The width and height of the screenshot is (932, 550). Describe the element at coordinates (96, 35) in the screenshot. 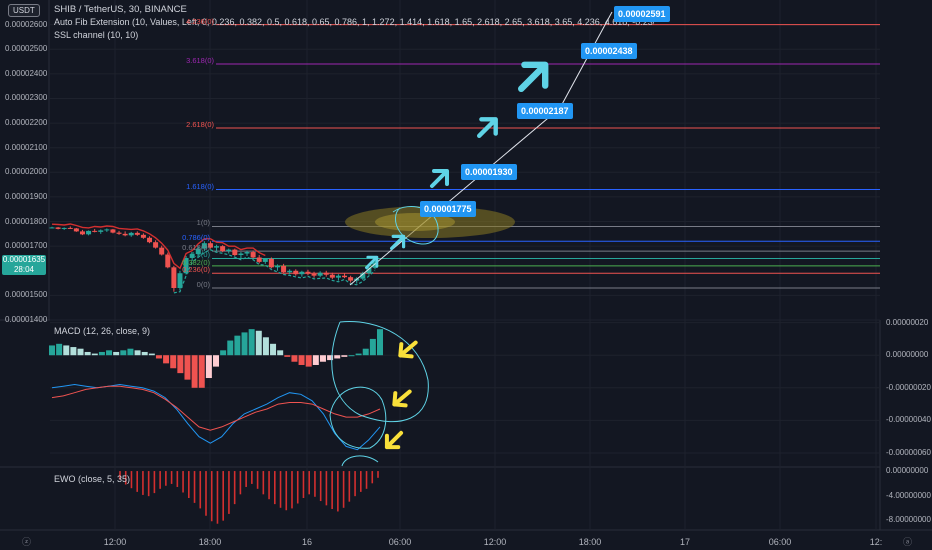

I see `ssl-indicator-legend: SSL channel (10, 10)` at that location.